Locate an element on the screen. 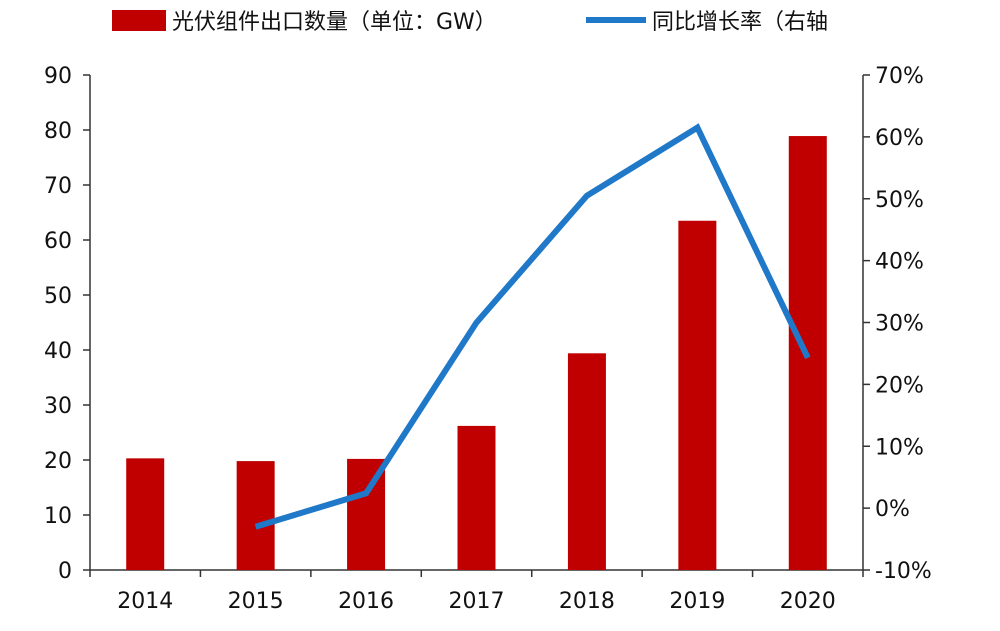  right-y-tick-label: 20% is located at coordinates (899, 385).